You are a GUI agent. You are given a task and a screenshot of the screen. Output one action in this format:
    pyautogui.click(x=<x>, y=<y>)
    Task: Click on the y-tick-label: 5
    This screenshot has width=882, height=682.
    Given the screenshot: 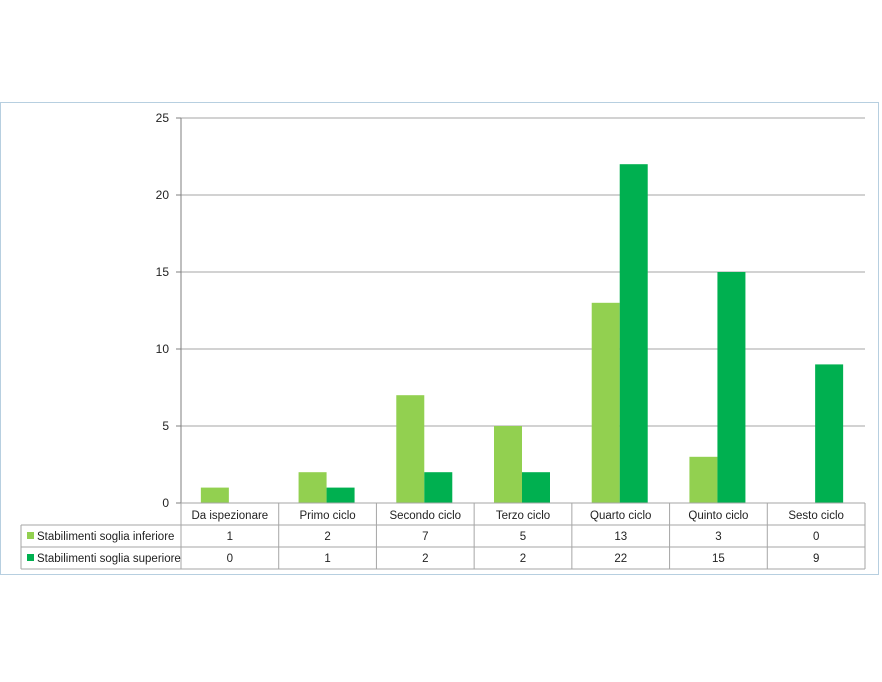 What is the action you would take?
    pyautogui.click(x=165, y=426)
    